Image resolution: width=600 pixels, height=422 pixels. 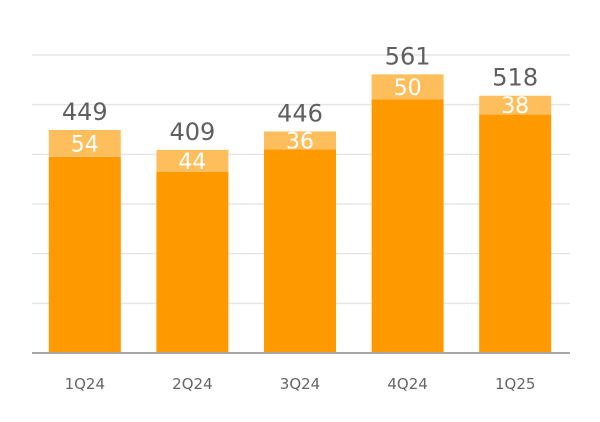 What do you see at coordinates (85, 384) in the screenshot?
I see `x-tick-label: 1Q24` at bounding box center [85, 384].